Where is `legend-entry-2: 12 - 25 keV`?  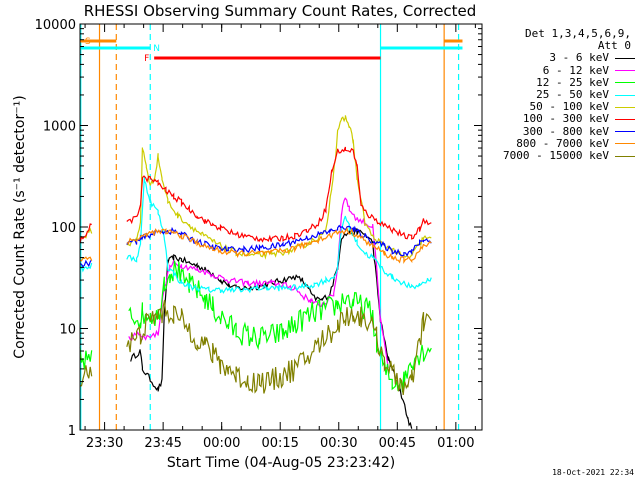
legend-entry-2: 12 - 25 keV is located at coordinates (555, 82).